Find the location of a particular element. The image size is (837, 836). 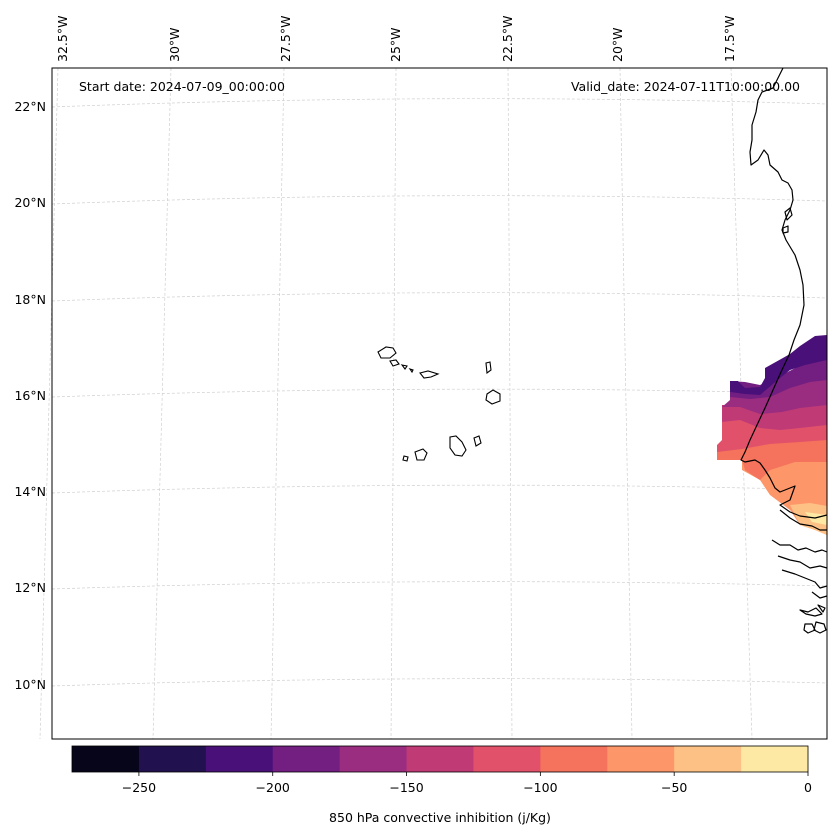

lon-label: 17.5°W is located at coordinates (729, 39).